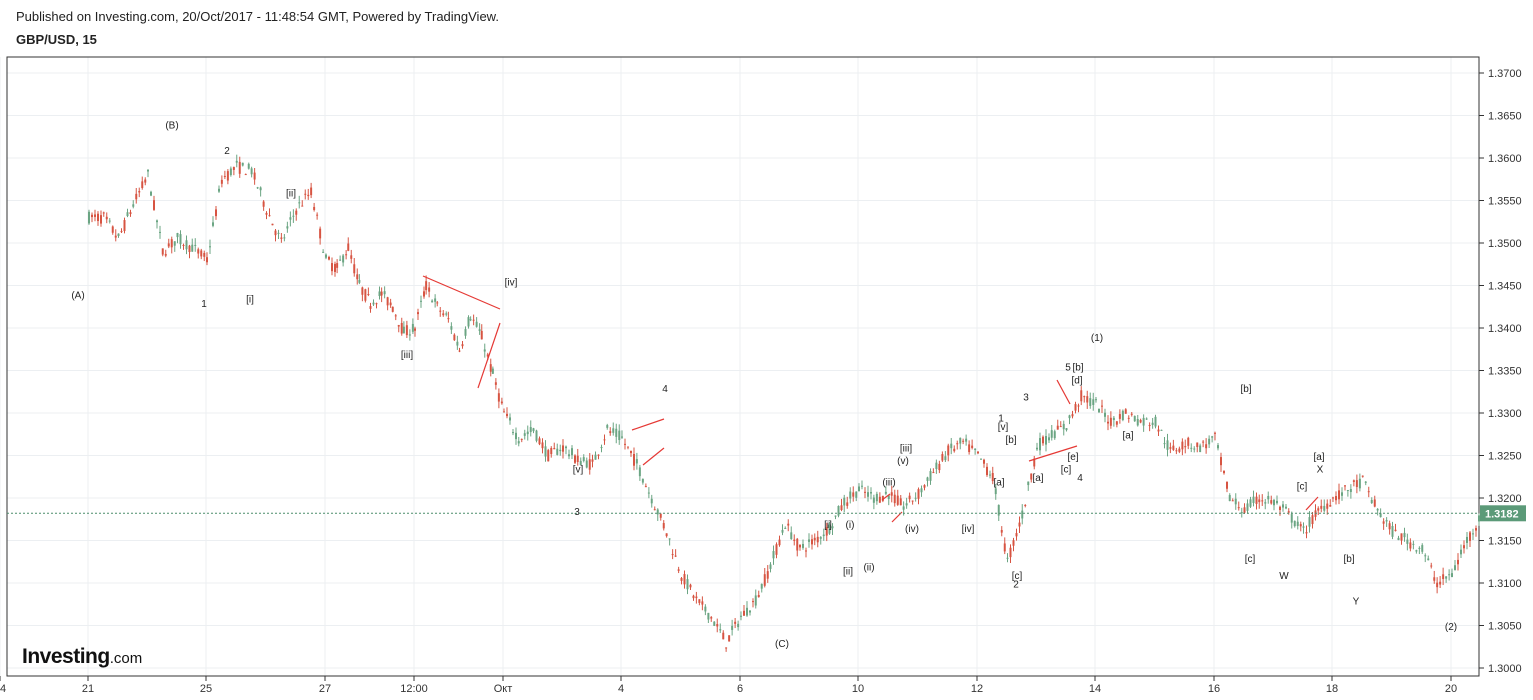  What do you see at coordinates (1097, 338) in the screenshot?
I see `wave-label: (1)` at bounding box center [1097, 338].